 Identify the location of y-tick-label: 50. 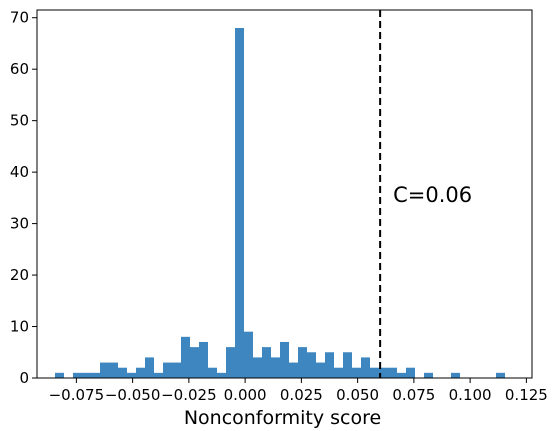
(19, 121).